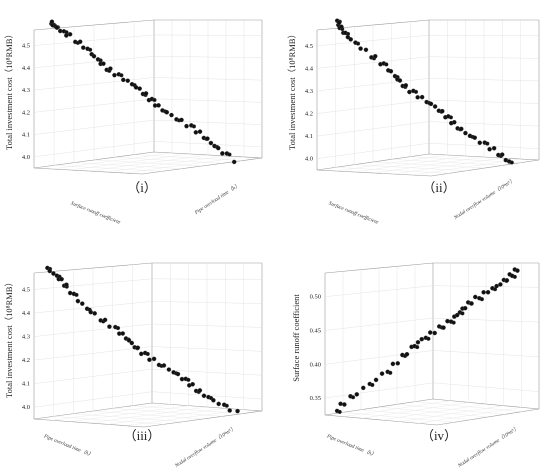 This screenshot has height=475, width=550. What do you see at coordinates (309, 114) in the screenshot?
I see `z-tick-label: 4.2` at bounding box center [309, 114].